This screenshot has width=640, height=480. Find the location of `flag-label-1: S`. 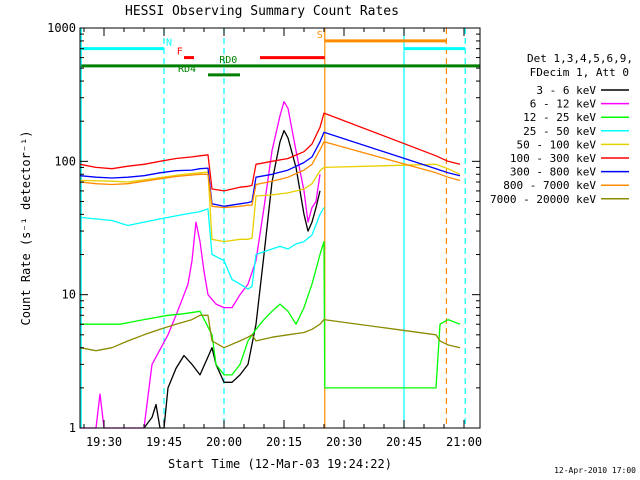

flag-label-1: S is located at coordinates (320, 35).